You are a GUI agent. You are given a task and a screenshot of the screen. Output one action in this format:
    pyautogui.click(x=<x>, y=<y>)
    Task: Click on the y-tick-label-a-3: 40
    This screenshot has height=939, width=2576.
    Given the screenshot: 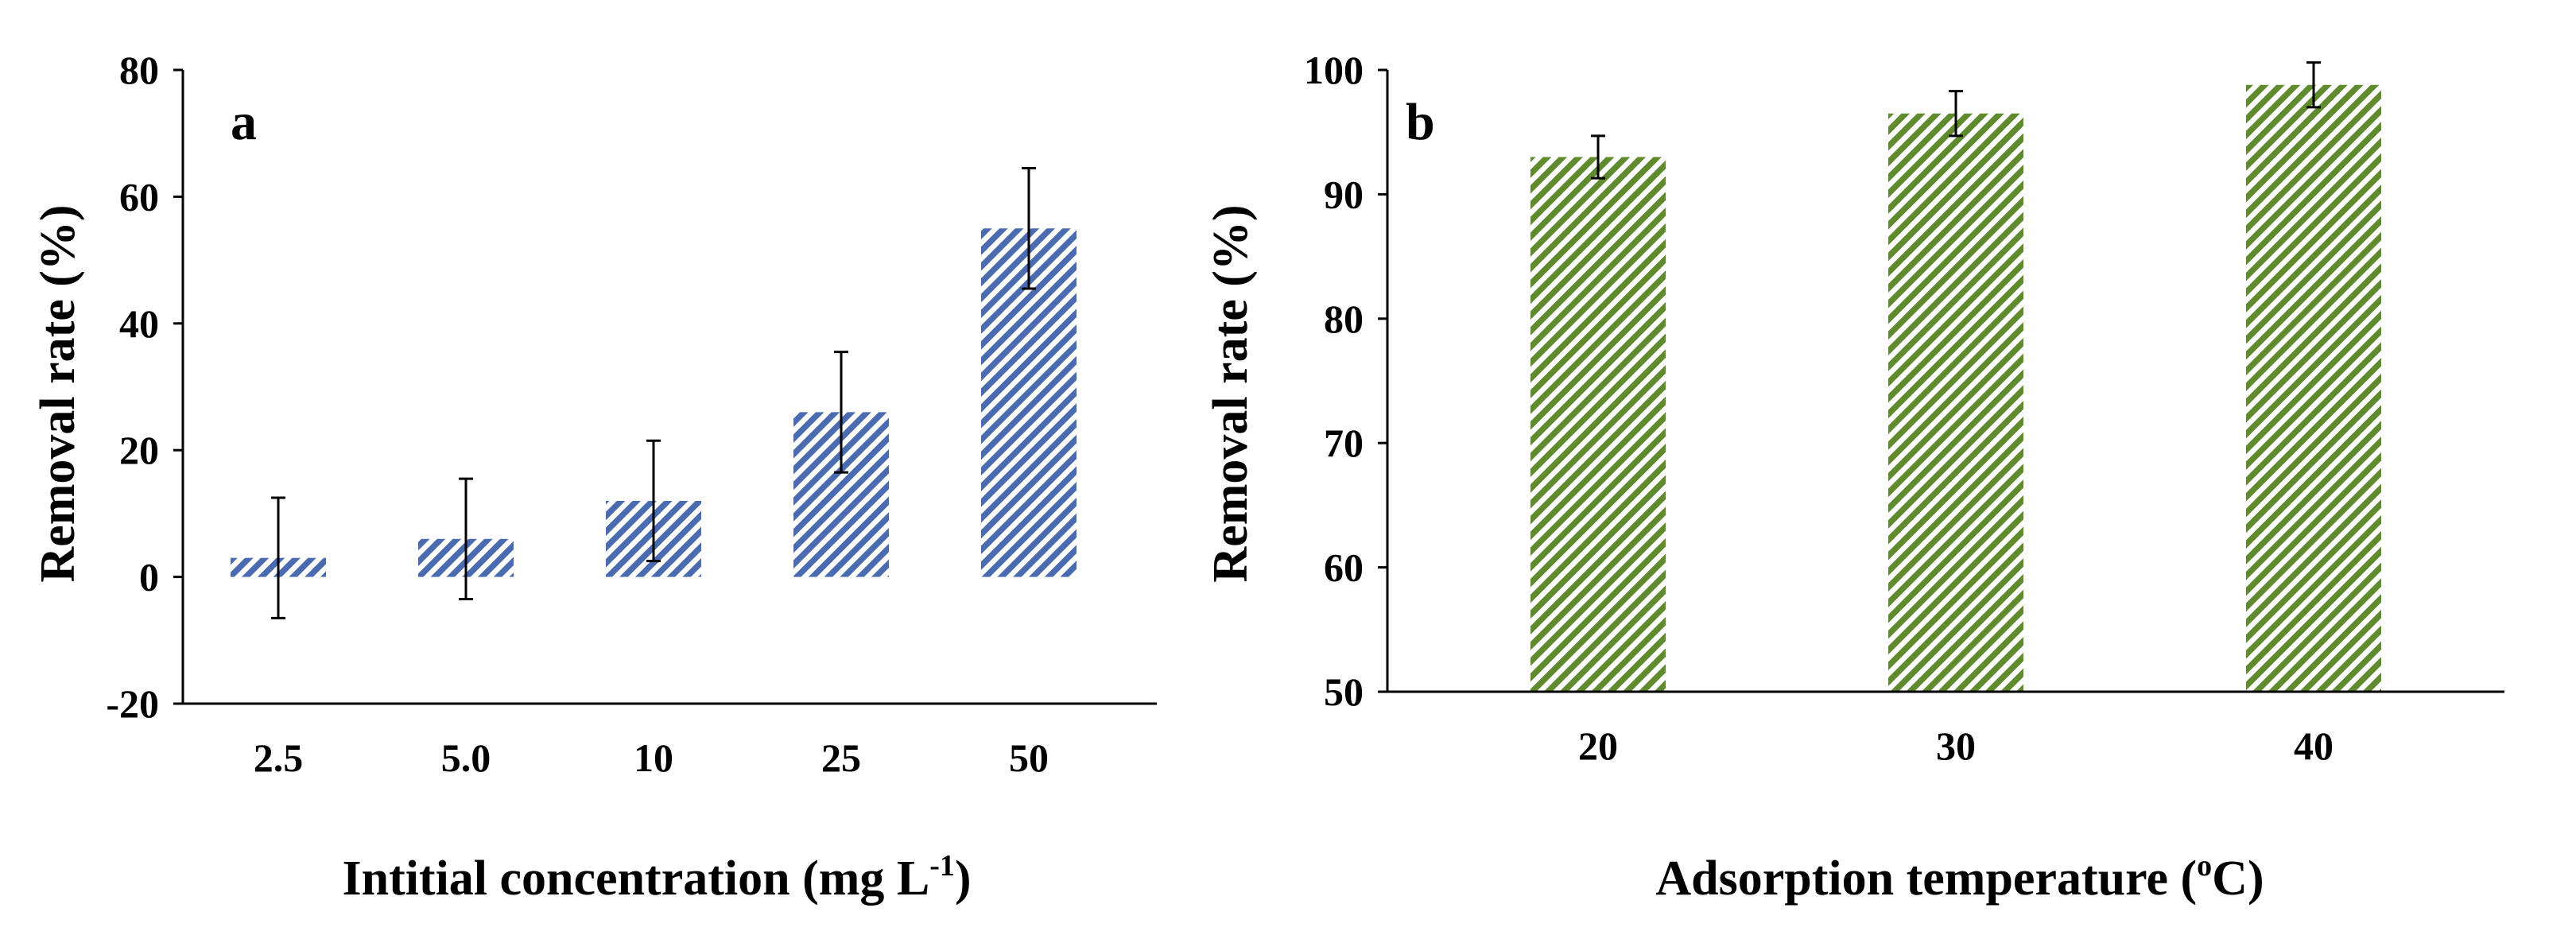 What is the action you would take?
    pyautogui.click(x=139, y=323)
    